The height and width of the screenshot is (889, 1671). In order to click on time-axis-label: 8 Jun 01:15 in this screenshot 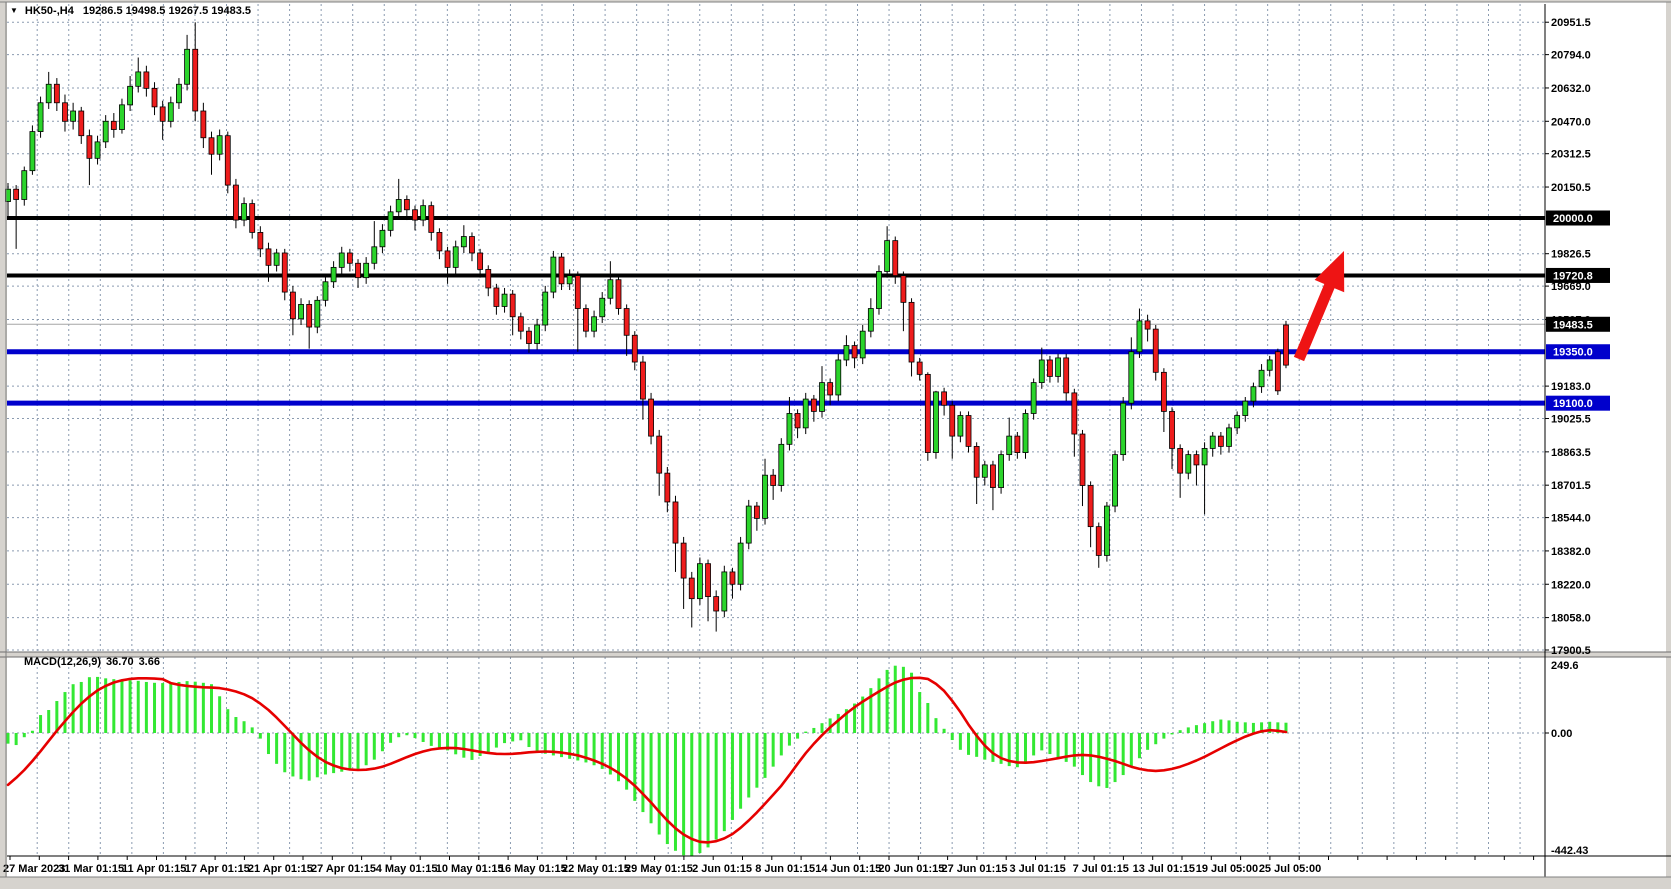, I will do `click(785, 869)`.